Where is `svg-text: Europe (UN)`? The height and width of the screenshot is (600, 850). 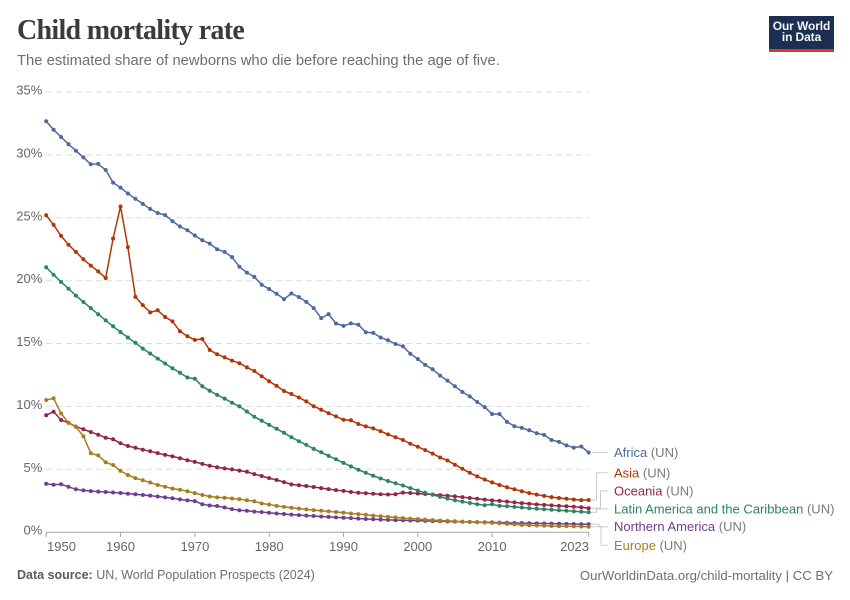
svg-text: Europe (UN) is located at coordinates (650, 545).